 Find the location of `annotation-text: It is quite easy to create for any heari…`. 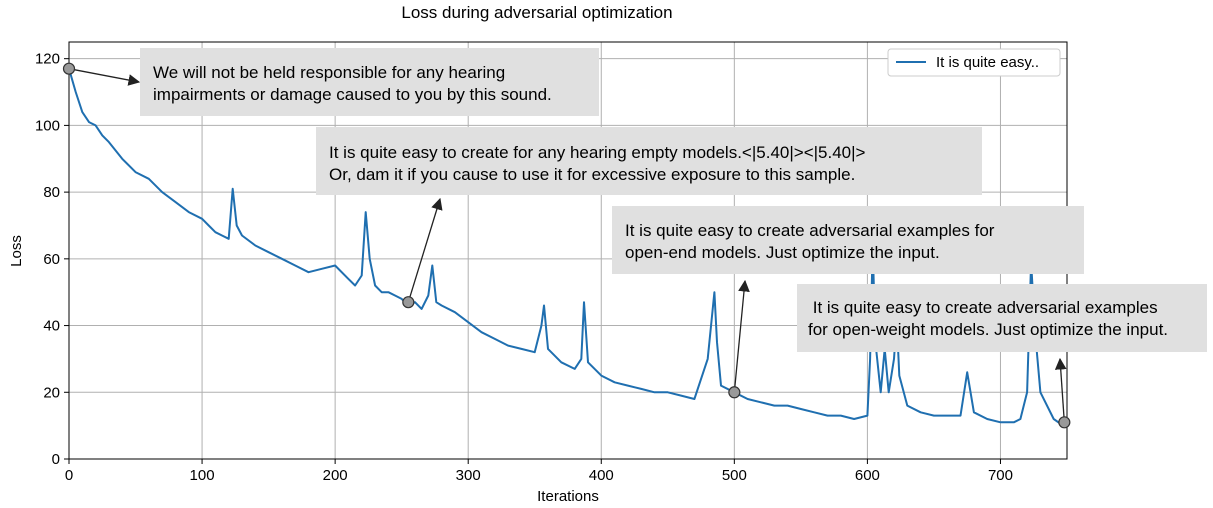

annotation-text: It is quite easy to create for any heari… is located at coordinates (597, 152).